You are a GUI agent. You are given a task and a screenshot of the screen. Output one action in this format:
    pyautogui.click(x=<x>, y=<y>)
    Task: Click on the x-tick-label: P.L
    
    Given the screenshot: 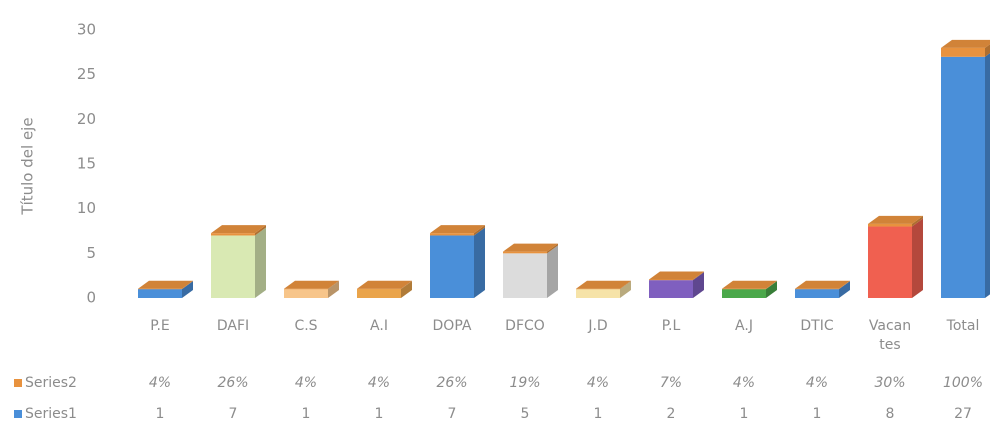 What is the action you would take?
    pyautogui.click(x=671, y=326)
    